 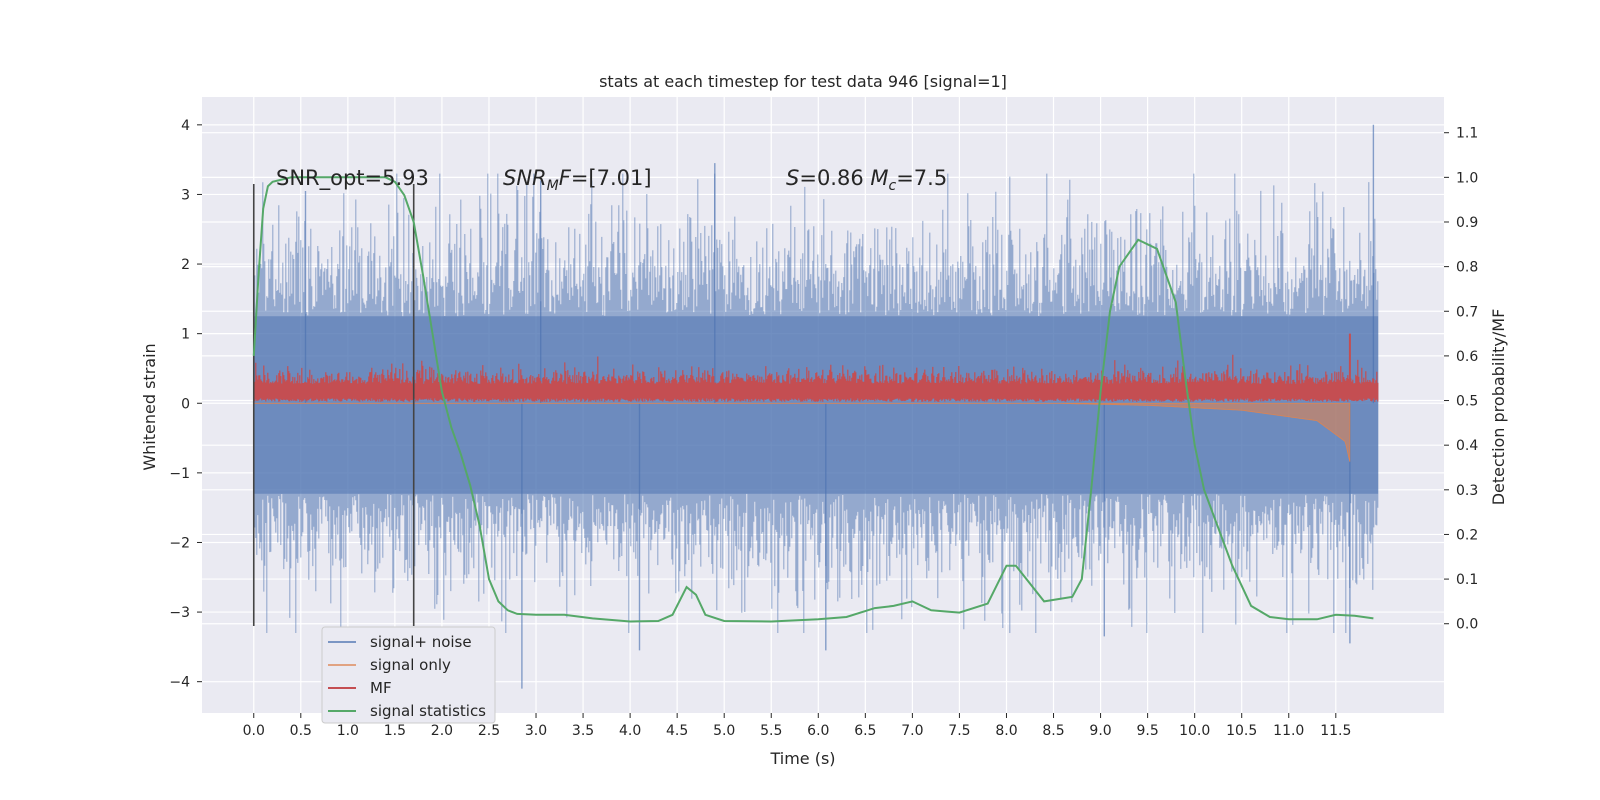 I want to click on x-tick-label: 8.0, so click(x=1006, y=731).